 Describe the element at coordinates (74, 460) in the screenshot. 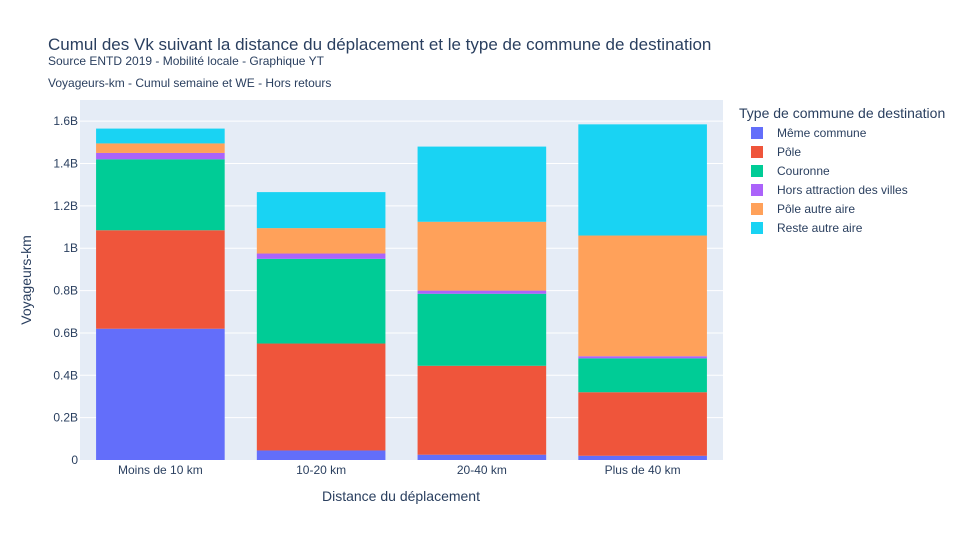

I see `y-tick-label: 0` at that location.